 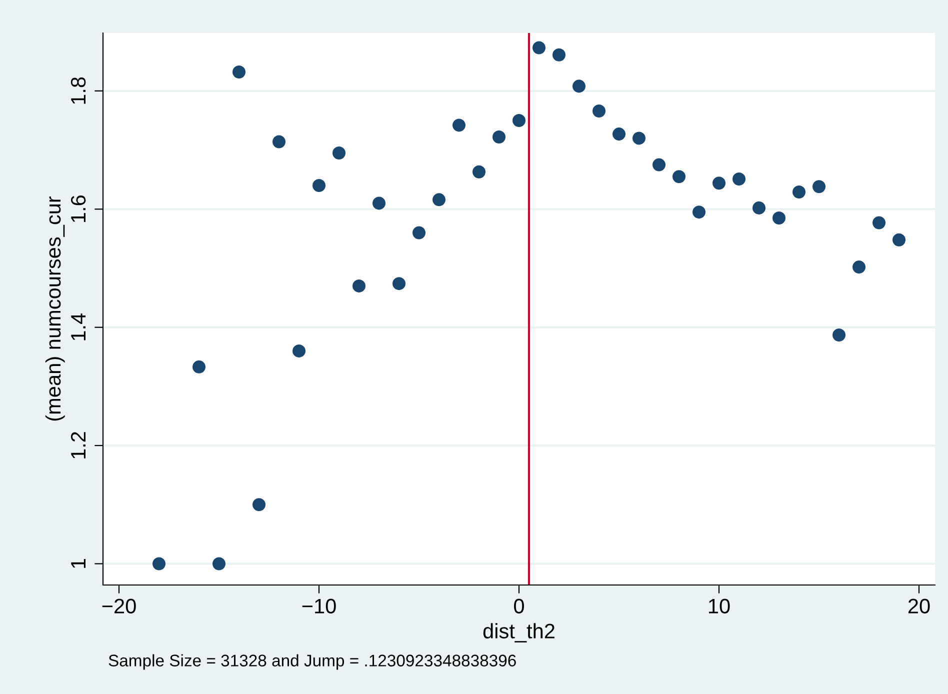 What do you see at coordinates (119, 606) in the screenshot?
I see `x-tick-label: −20` at bounding box center [119, 606].